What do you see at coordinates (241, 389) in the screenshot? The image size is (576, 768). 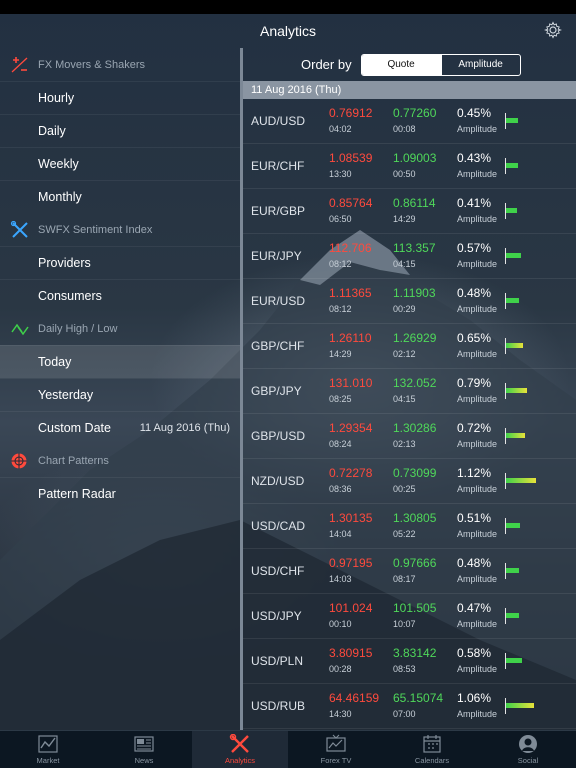 I see `split-divider` at bounding box center [241, 389].